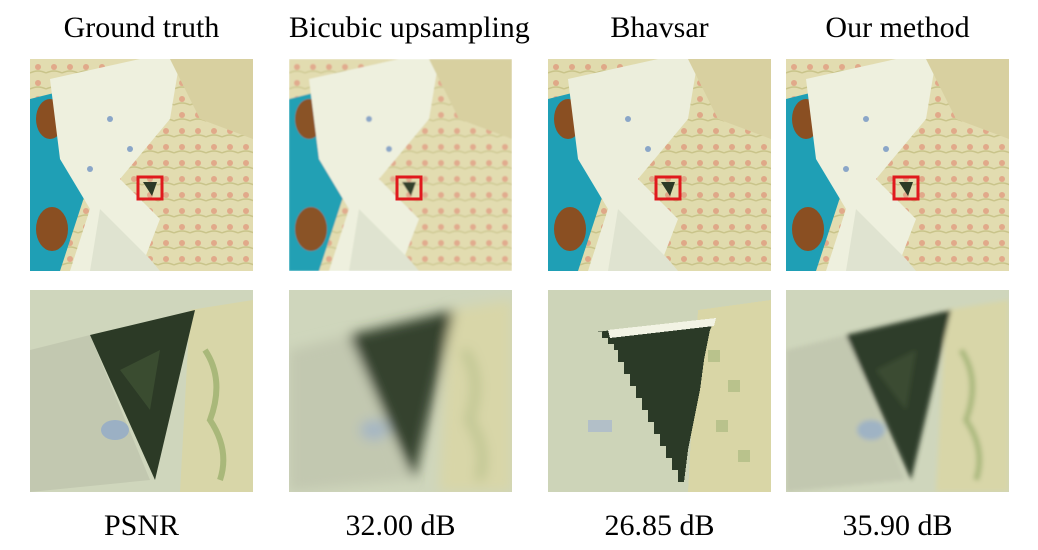 The height and width of the screenshot is (550, 1038). What do you see at coordinates (141, 525) in the screenshot?
I see `column-caption: PSNR` at bounding box center [141, 525].